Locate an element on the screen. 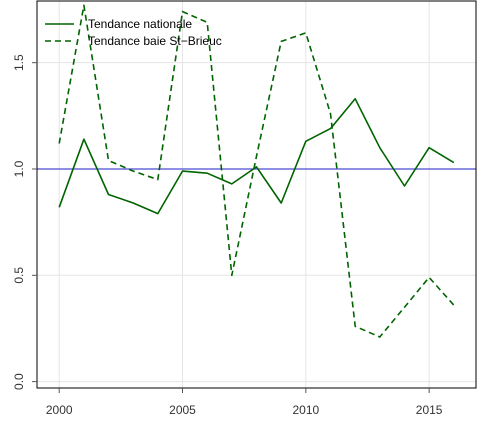 The width and height of the screenshot is (477, 421). legend-label-tendance-nationale: Tendance nationale is located at coordinates (140, 24).